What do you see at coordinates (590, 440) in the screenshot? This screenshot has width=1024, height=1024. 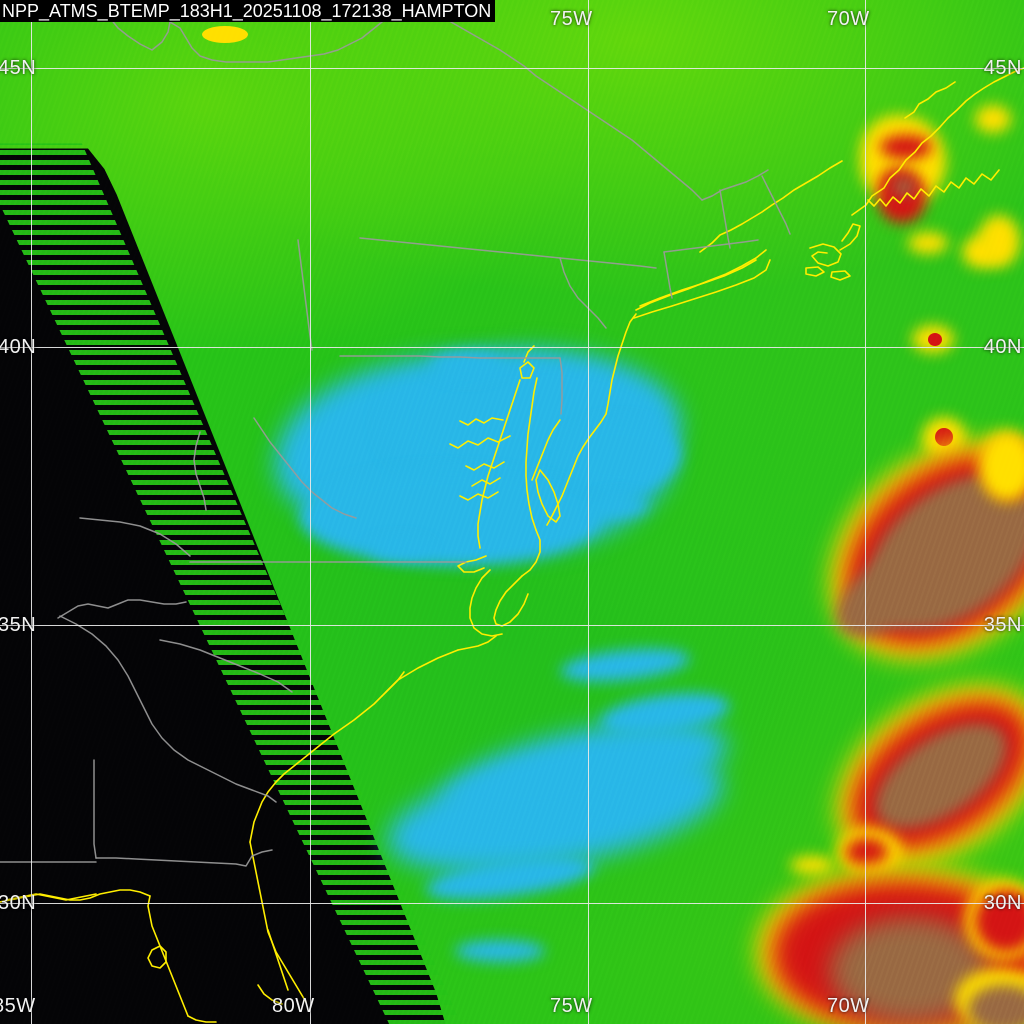 I see `coastline-new-jersey` at bounding box center [590, 440].